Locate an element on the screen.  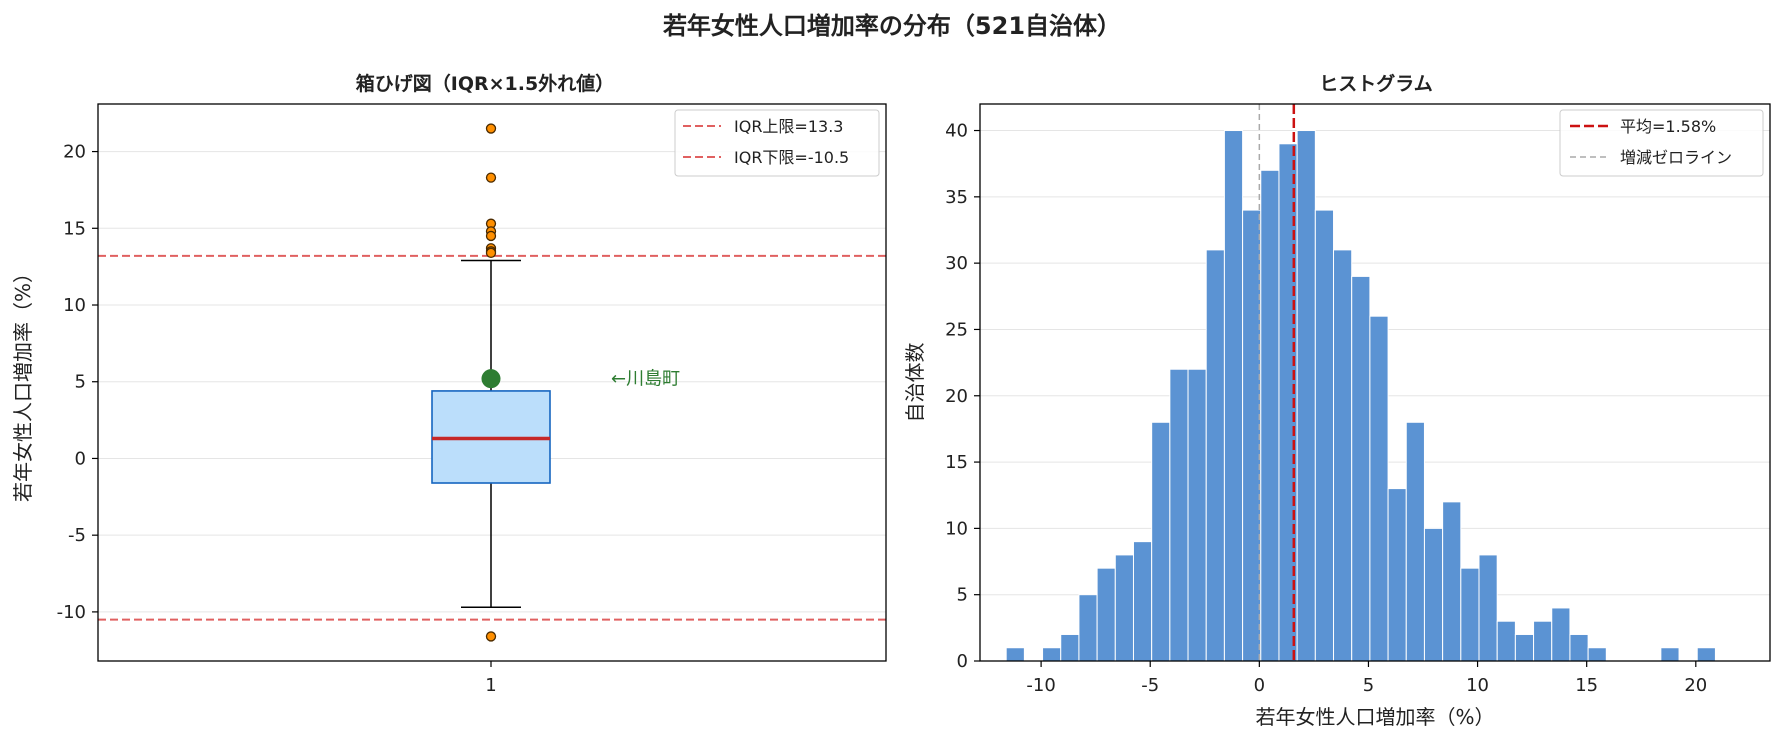
y-tick-label: 35 is located at coordinates (956, 197).